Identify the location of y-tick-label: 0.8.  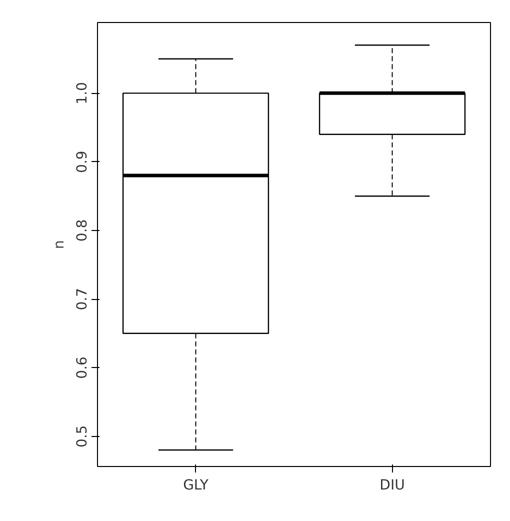
(82, 230).